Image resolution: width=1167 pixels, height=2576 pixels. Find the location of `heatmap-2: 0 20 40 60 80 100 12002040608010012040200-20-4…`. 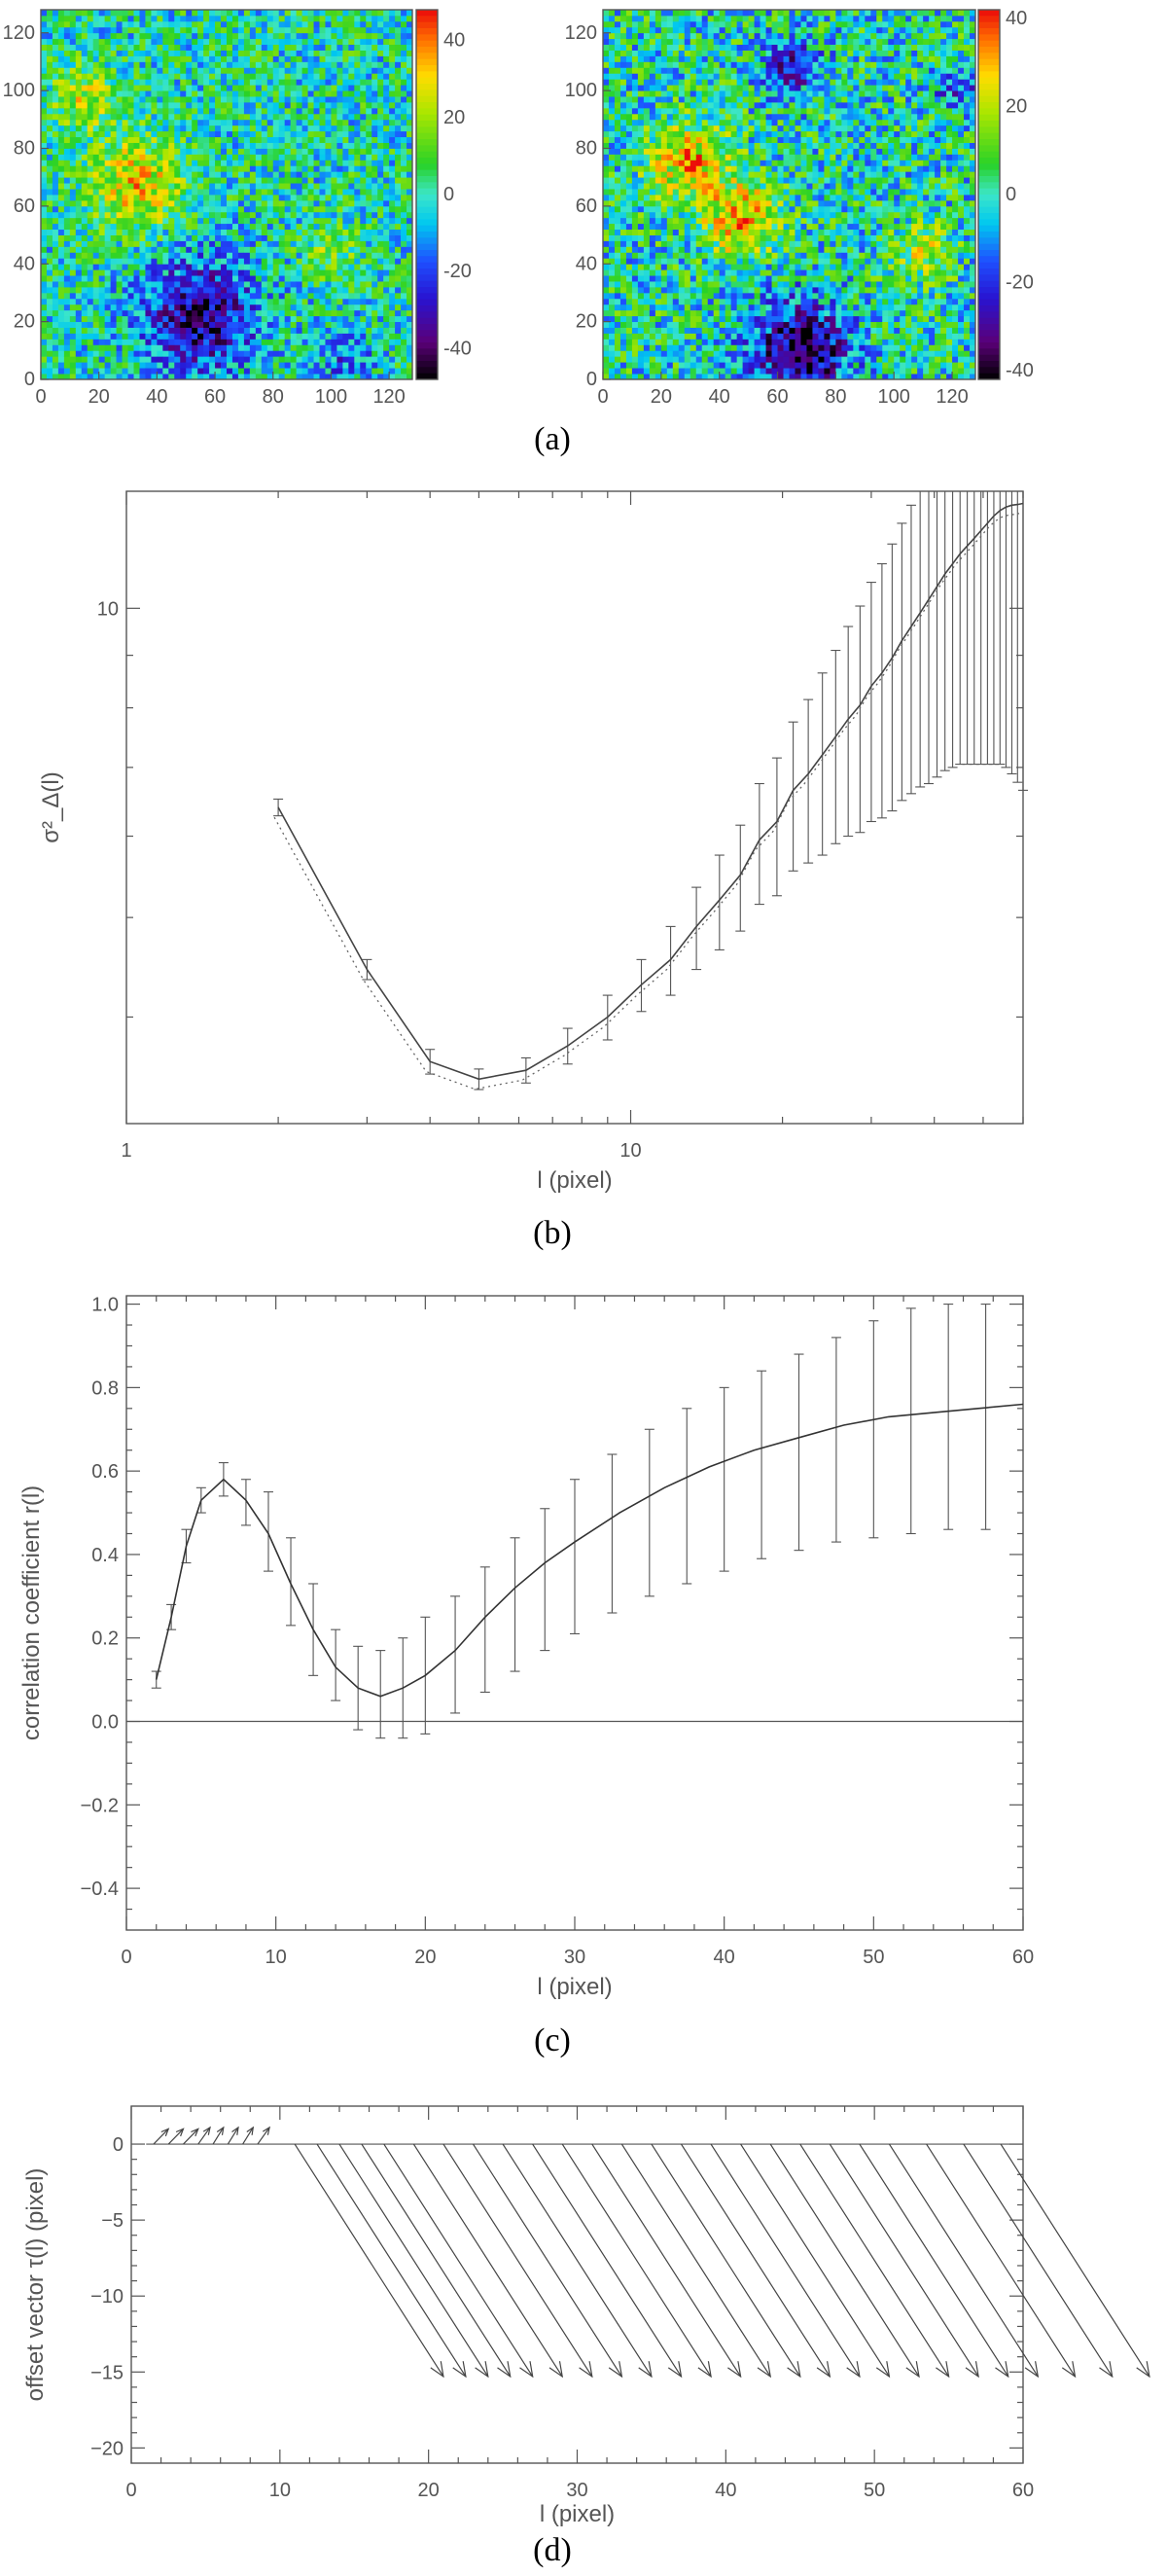

heatmap-2: 0 20 40 60 80 100 12002040608010012040200-20-4… is located at coordinates (799, 208).